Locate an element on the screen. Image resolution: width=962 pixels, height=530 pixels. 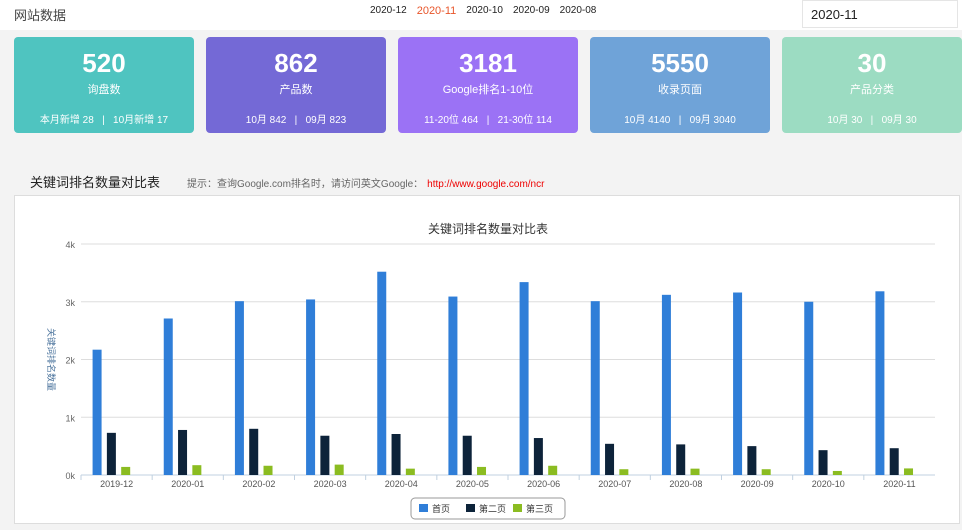
legend-item: 首页 is located at coordinates (441, 508).